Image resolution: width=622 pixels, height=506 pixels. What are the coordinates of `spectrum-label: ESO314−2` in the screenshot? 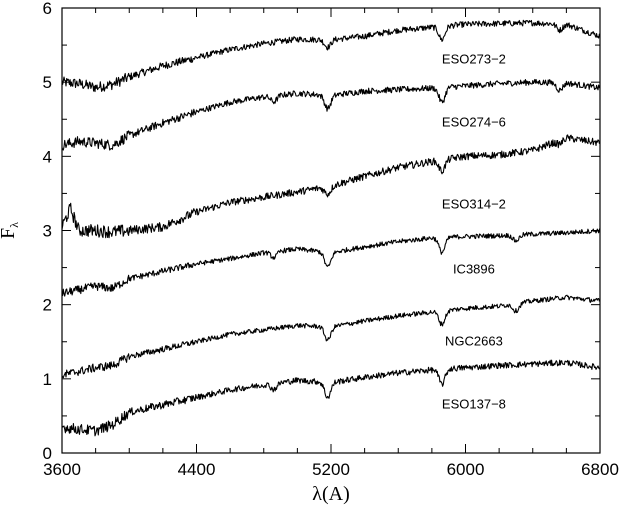 It's located at (474, 203).